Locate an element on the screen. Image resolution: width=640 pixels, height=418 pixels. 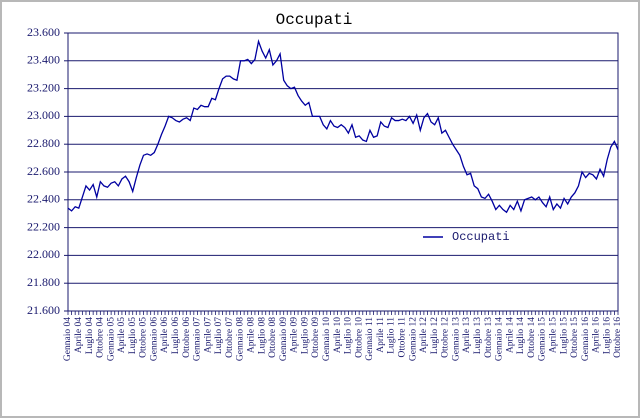
x-tick-label: Luglio 06 is located at coordinates (176, 335).